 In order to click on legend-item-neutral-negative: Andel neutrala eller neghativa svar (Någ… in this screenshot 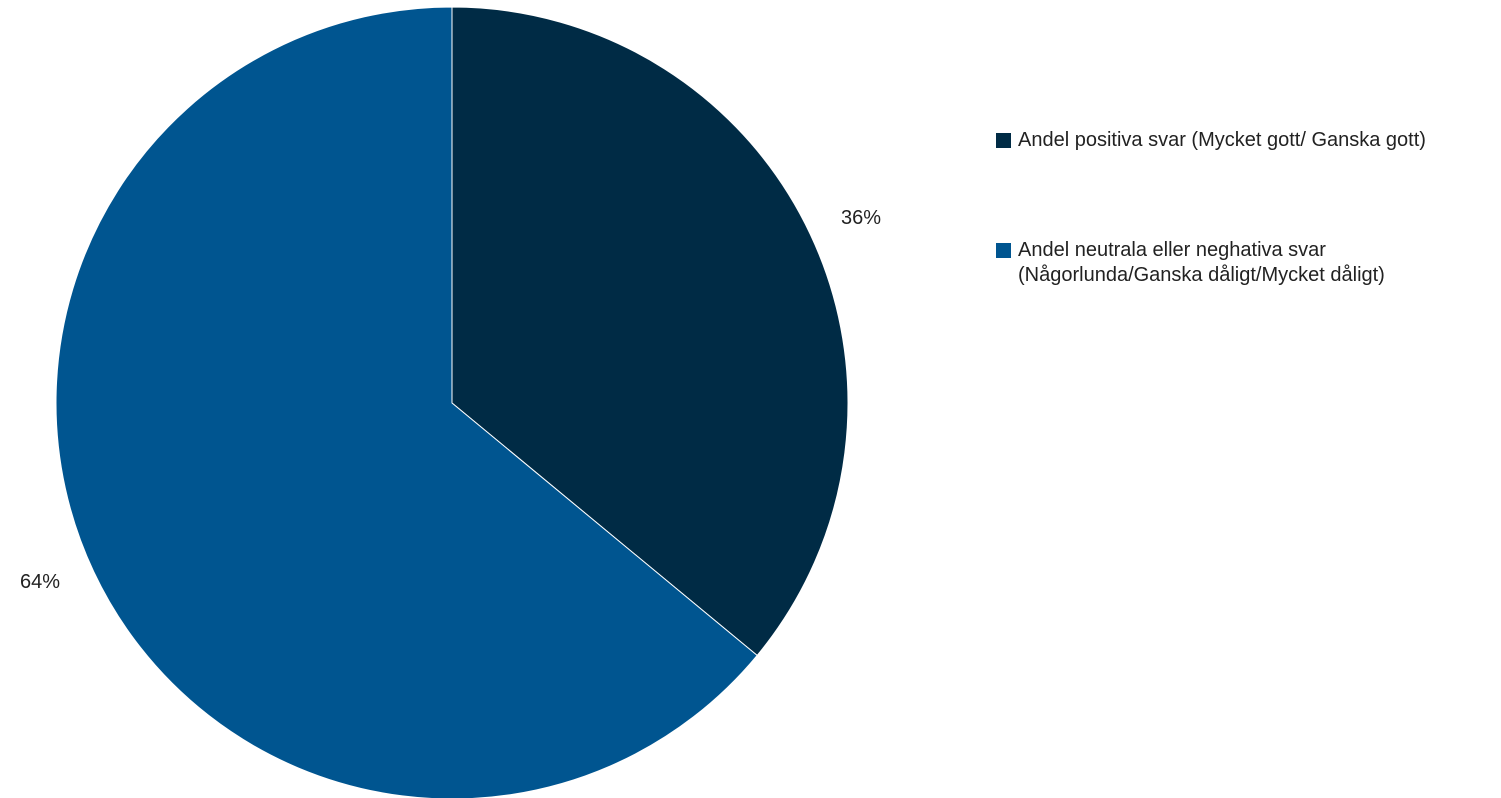, I will do `click(1246, 263)`.